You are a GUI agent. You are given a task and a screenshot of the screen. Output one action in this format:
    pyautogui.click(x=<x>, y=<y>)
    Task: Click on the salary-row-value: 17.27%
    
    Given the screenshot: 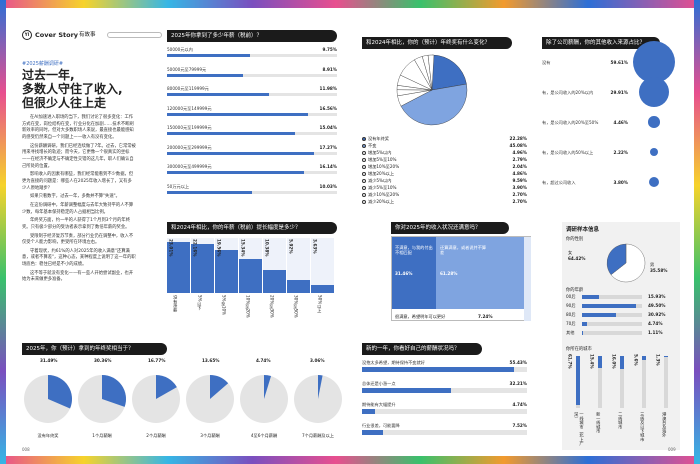 What is the action you would take?
    pyautogui.click(x=328, y=147)
    